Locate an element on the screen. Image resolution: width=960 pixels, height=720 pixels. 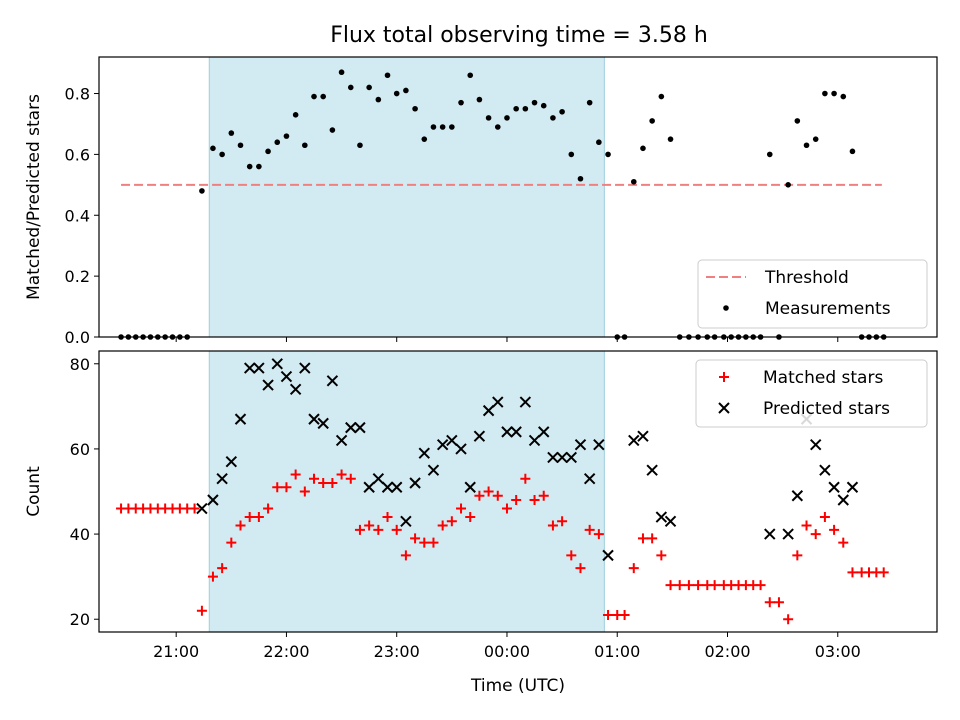
x-tick-label: 01:00 is located at coordinates (617, 651).